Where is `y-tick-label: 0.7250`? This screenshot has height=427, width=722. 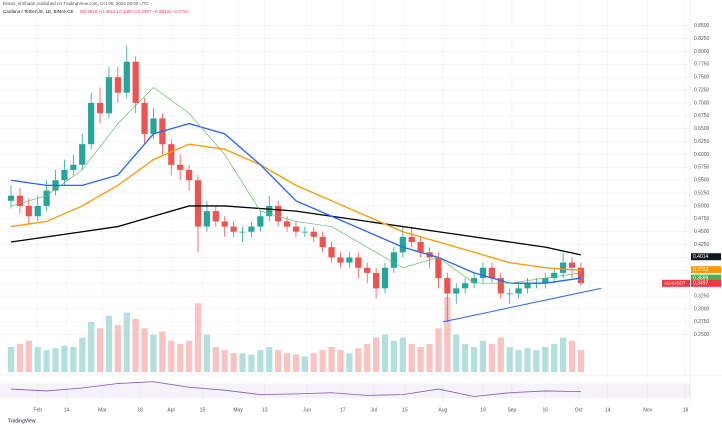
y-tick-label: 0.7250 is located at coordinates (702, 90).